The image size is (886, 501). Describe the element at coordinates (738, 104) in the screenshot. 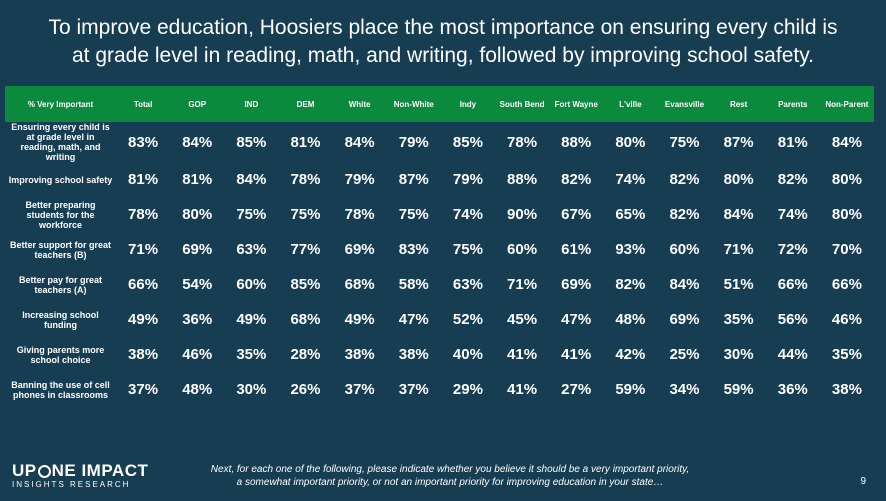

I see `column-header: Rest` at that location.